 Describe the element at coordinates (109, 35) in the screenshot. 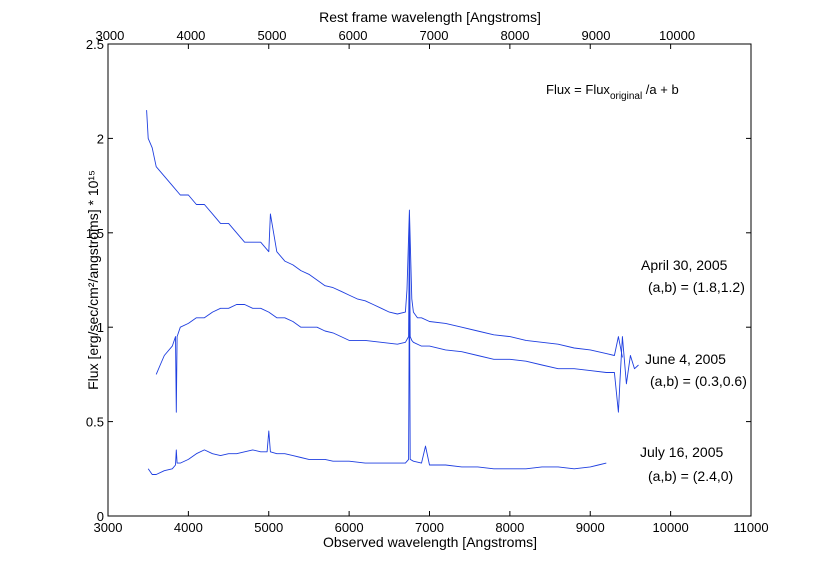

I see `x2-tick-label: 3000` at that location.